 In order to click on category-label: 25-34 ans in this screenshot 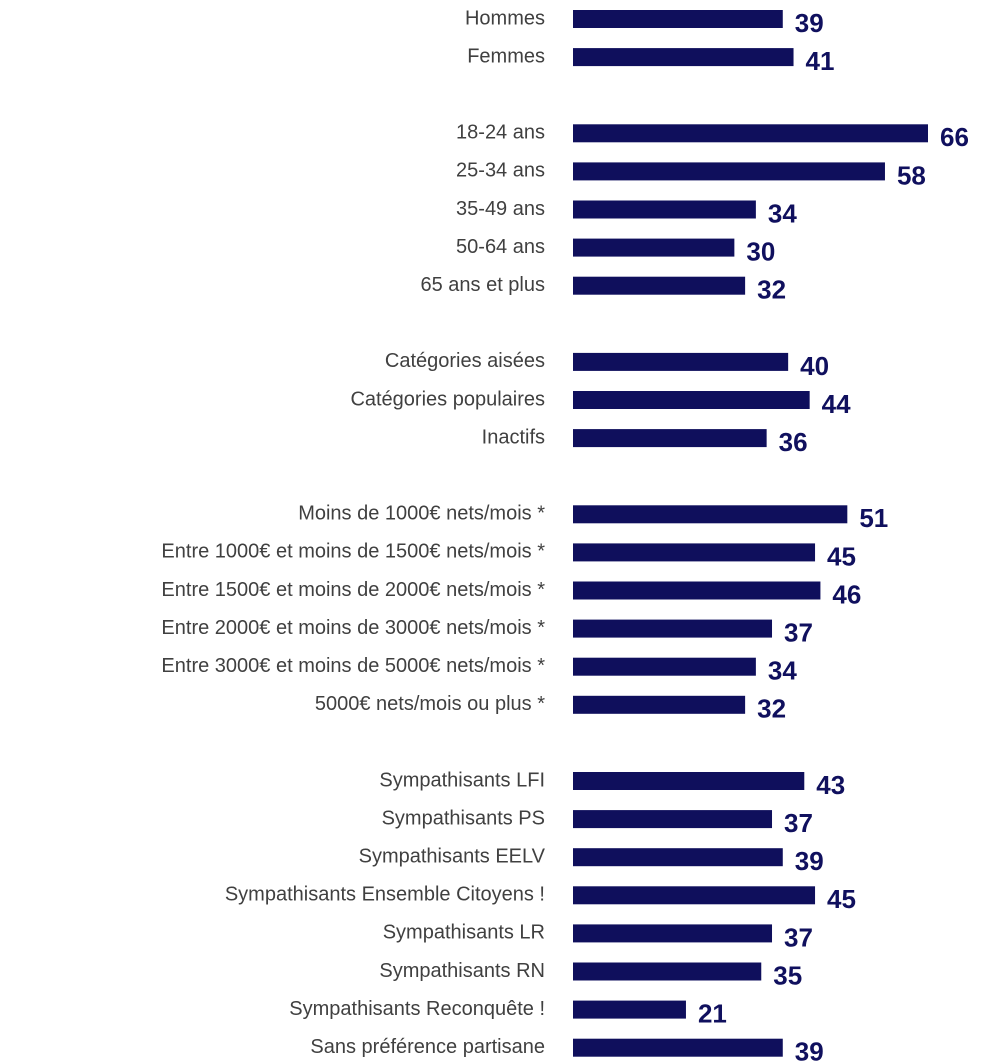, I will do `click(500, 171)`.